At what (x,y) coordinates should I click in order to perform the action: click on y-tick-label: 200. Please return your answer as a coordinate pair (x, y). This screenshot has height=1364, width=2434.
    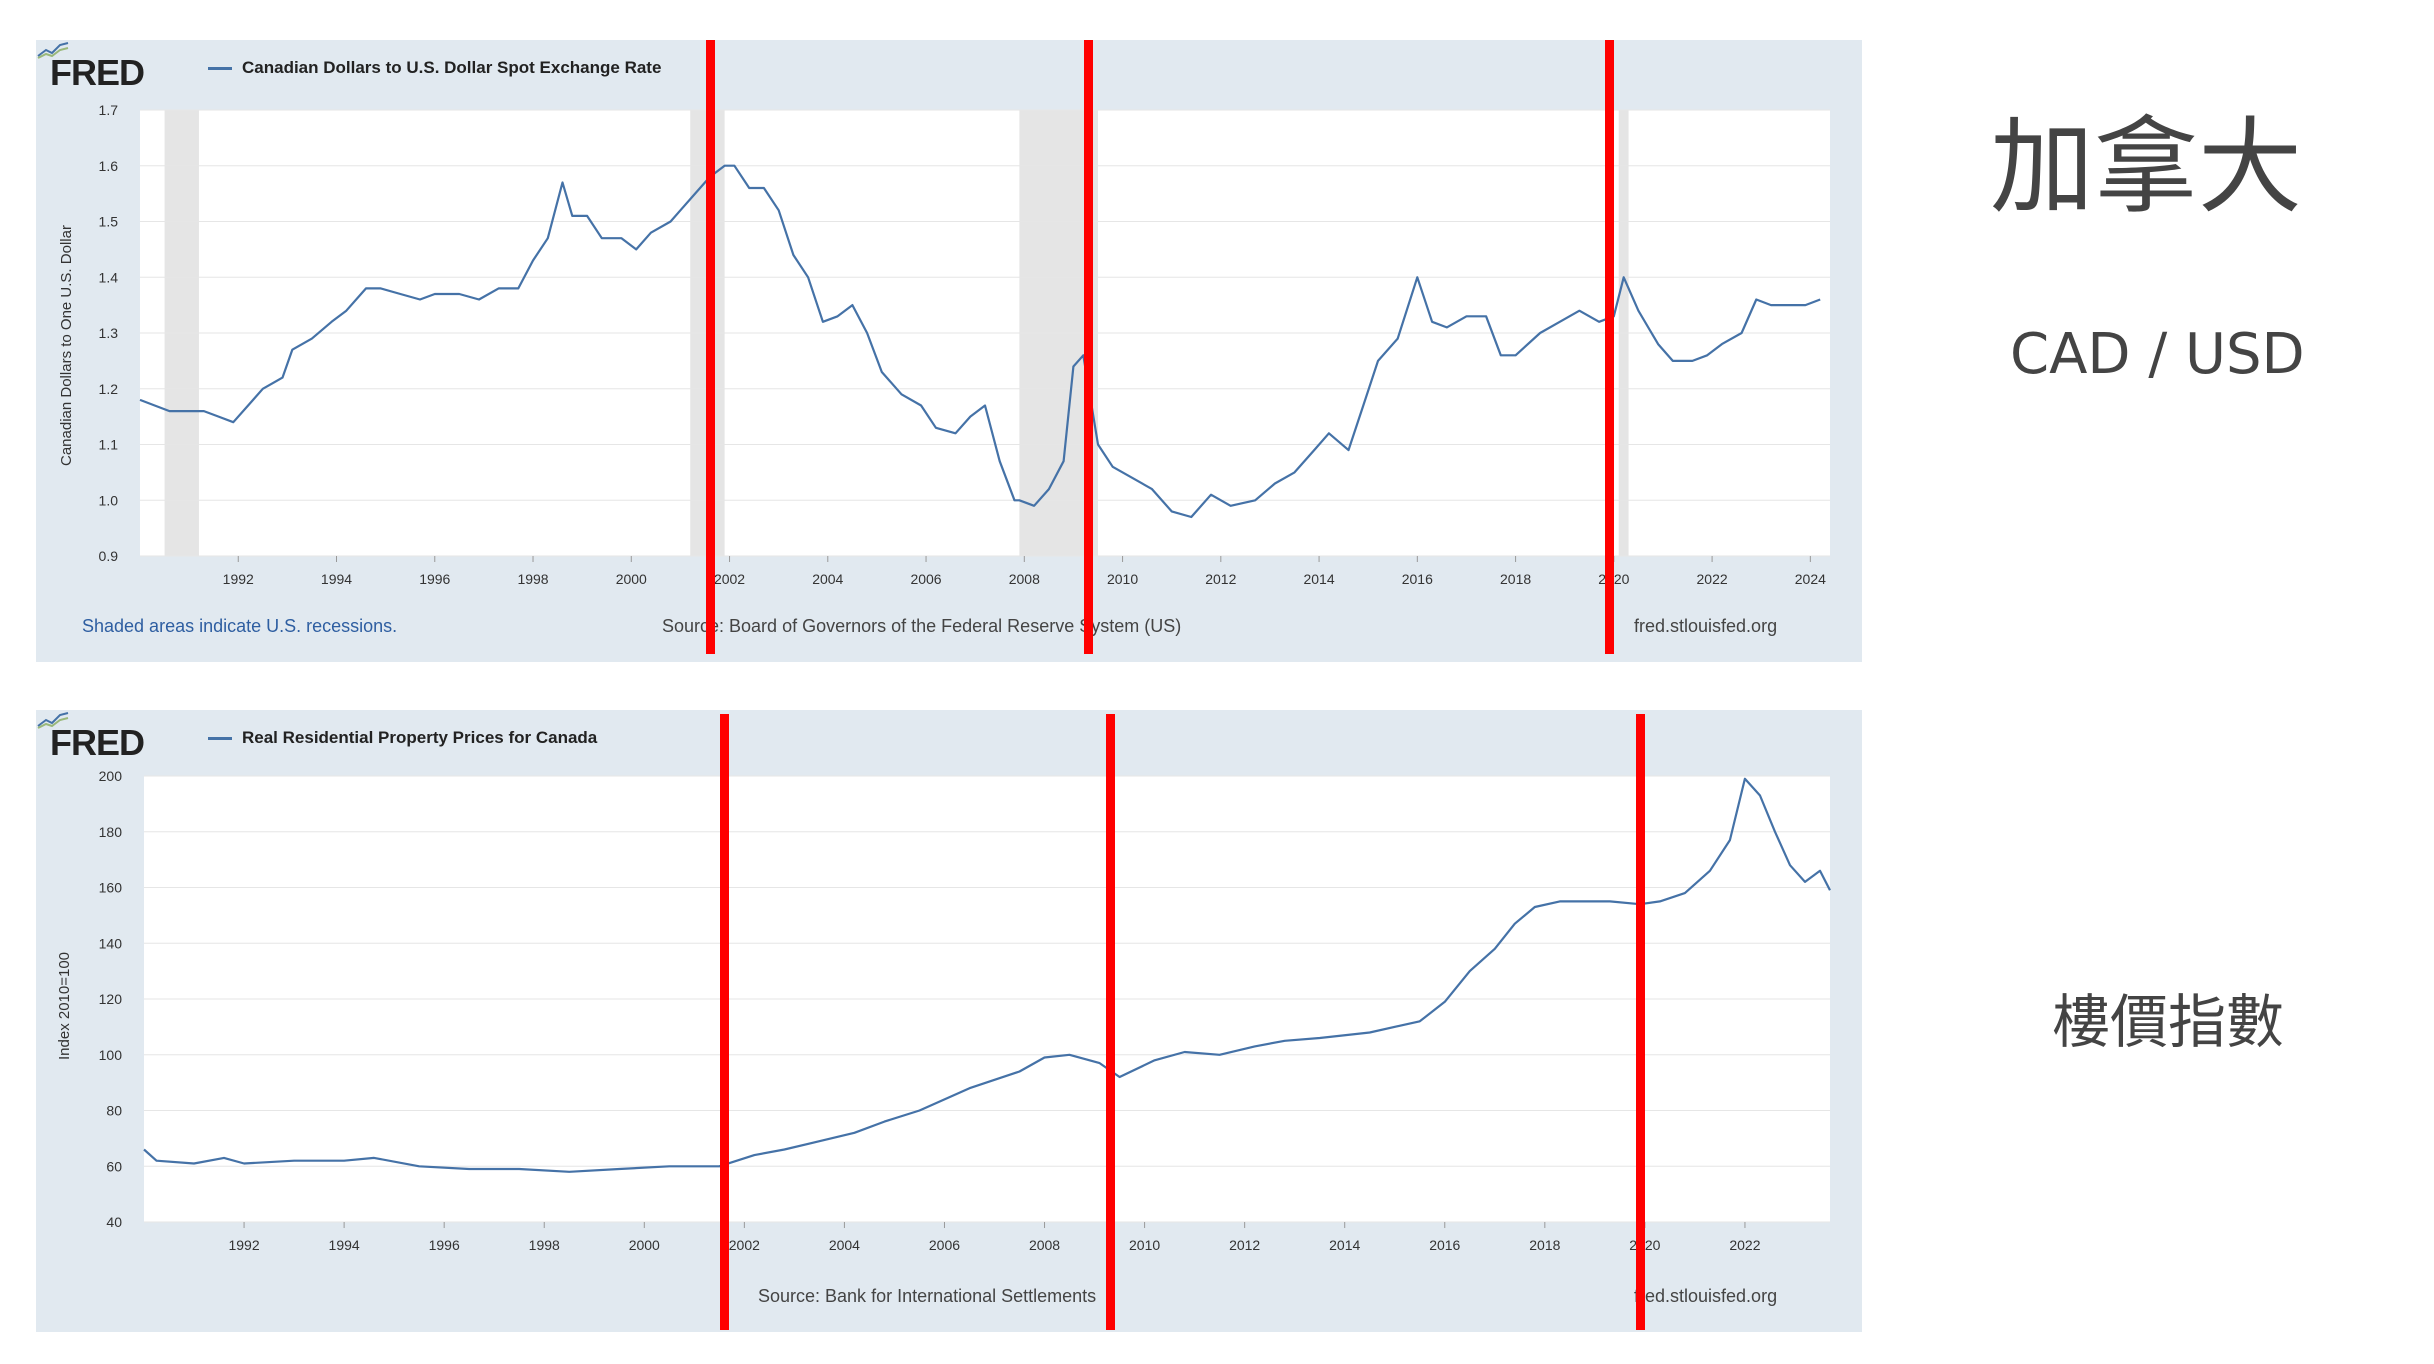
    Looking at the image, I should click on (111, 776).